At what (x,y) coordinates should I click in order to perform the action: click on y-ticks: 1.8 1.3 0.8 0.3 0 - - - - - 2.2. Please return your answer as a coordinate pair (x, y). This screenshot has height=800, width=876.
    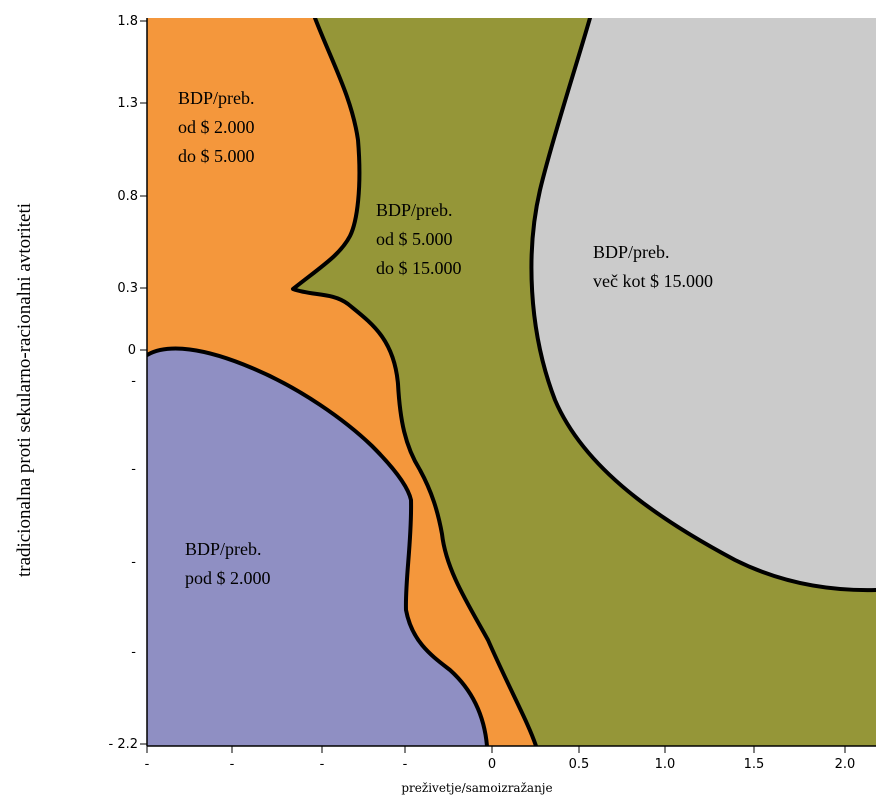
    Looking at the image, I should click on (128, 383).